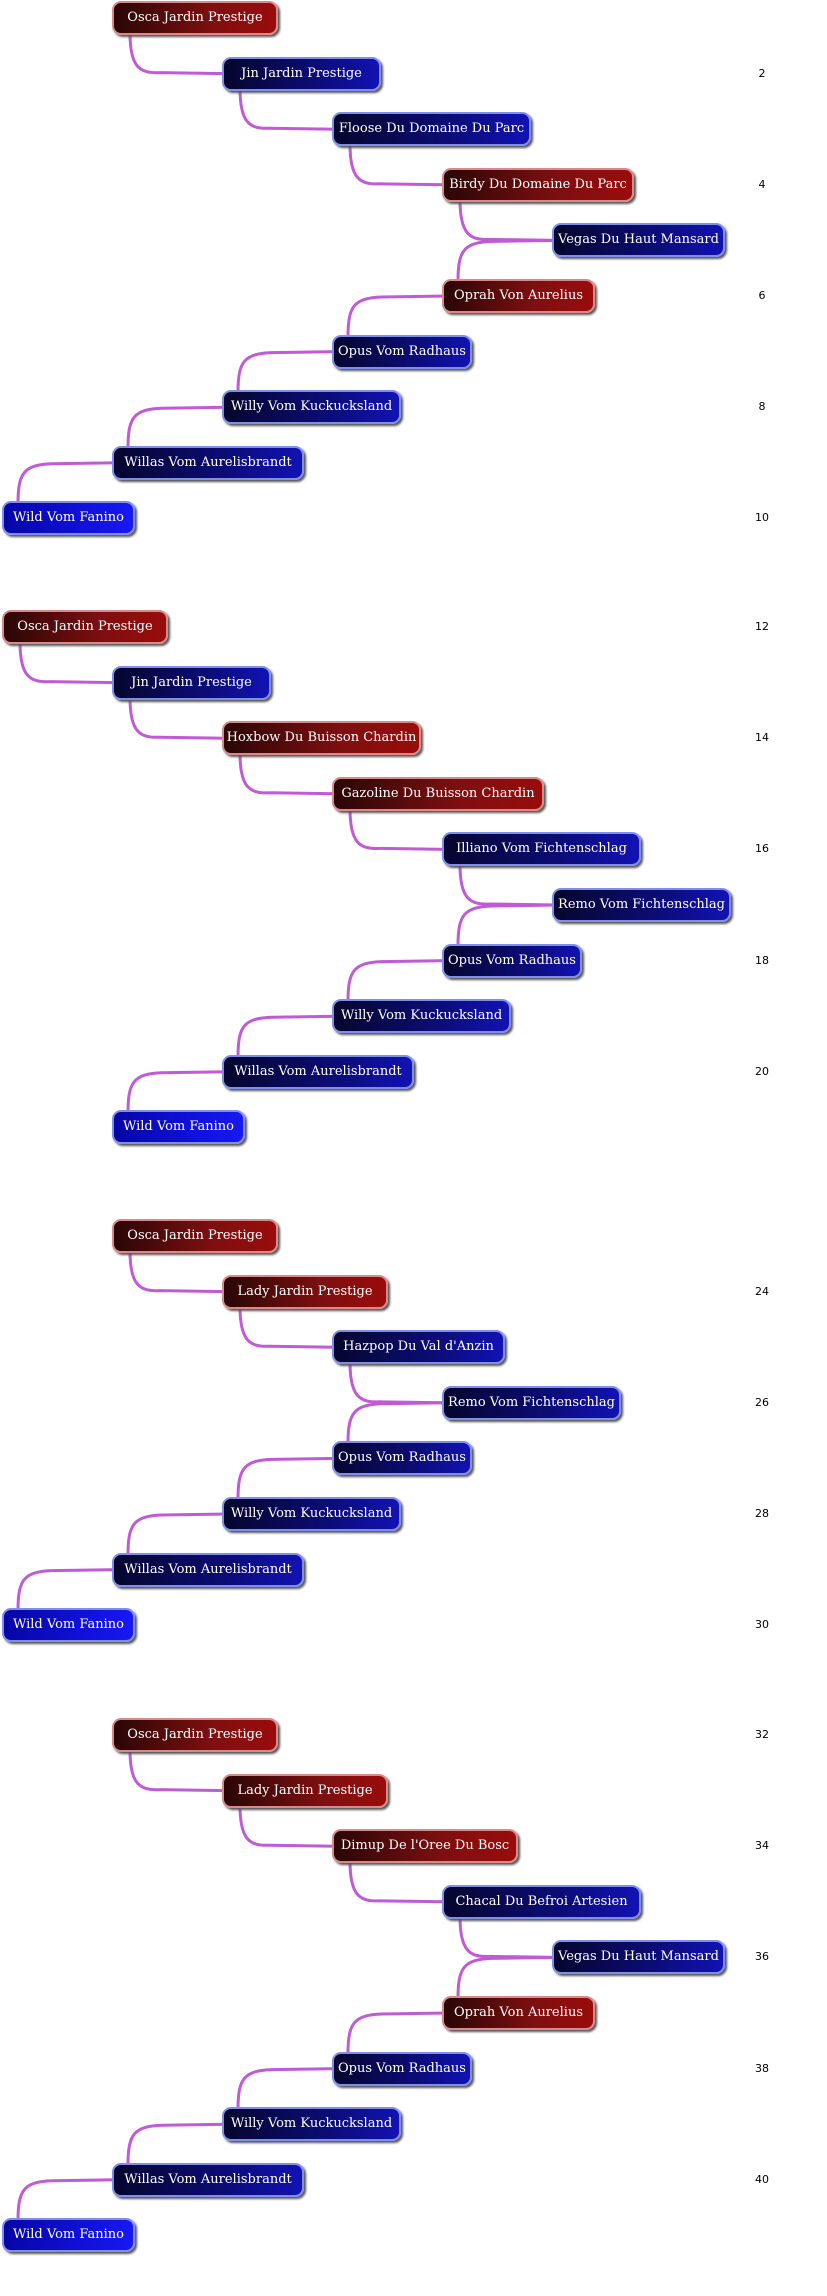 The height and width of the screenshot is (2296, 827). I want to click on row-number: 8, so click(762, 407).